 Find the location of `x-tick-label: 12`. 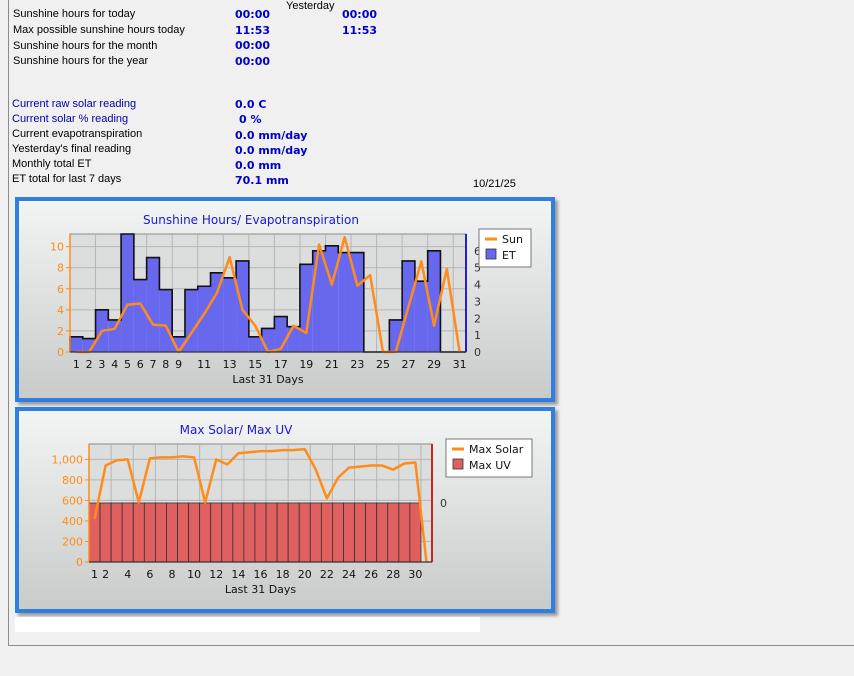

x-tick-label: 12 is located at coordinates (216, 574).